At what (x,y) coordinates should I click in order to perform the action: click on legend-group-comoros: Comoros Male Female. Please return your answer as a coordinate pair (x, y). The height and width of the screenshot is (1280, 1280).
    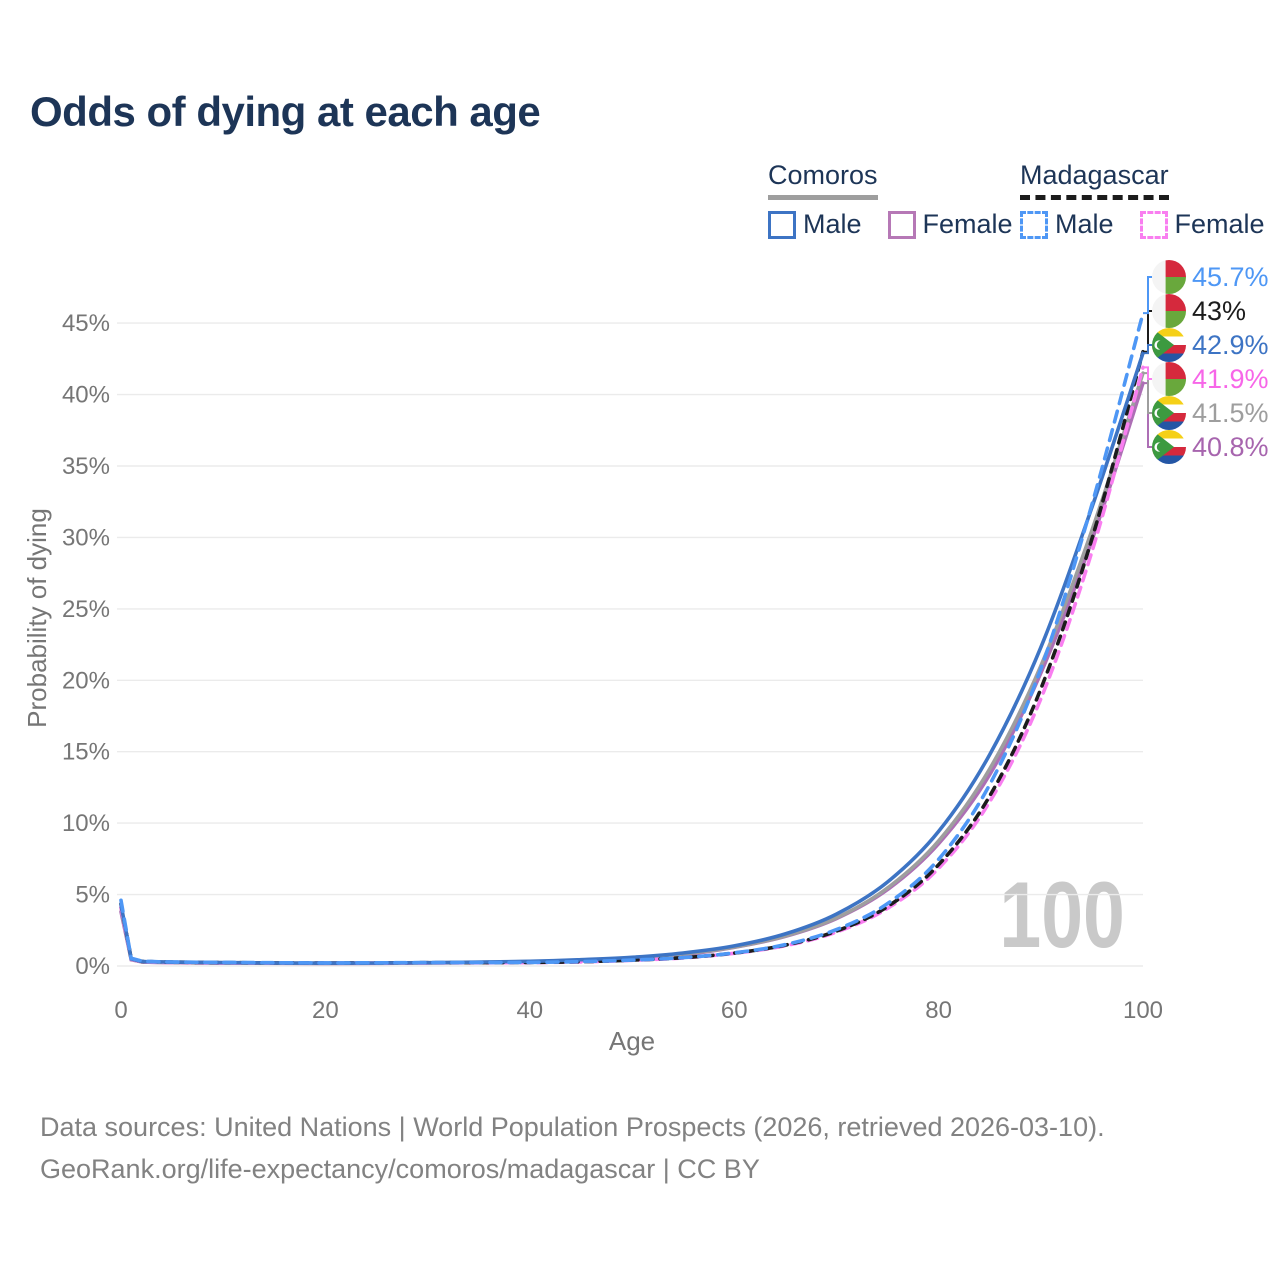
    Looking at the image, I should click on (903, 200).